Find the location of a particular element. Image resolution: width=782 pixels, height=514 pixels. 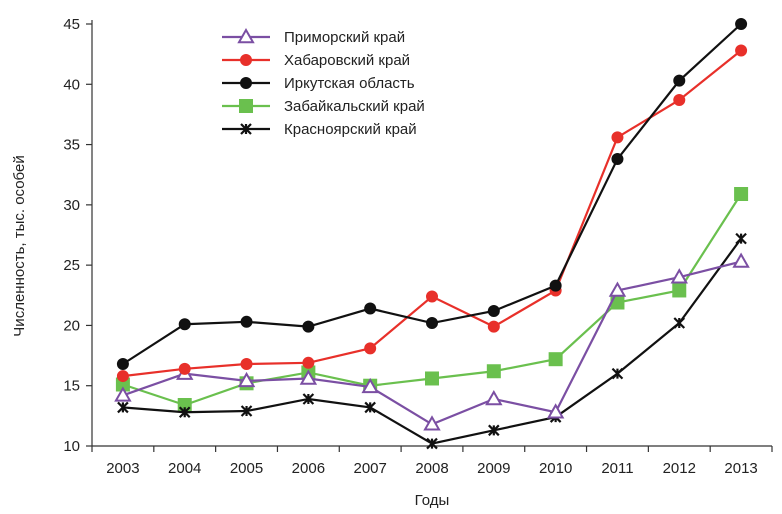

legend-item: Иркутская область is located at coordinates (318, 83).